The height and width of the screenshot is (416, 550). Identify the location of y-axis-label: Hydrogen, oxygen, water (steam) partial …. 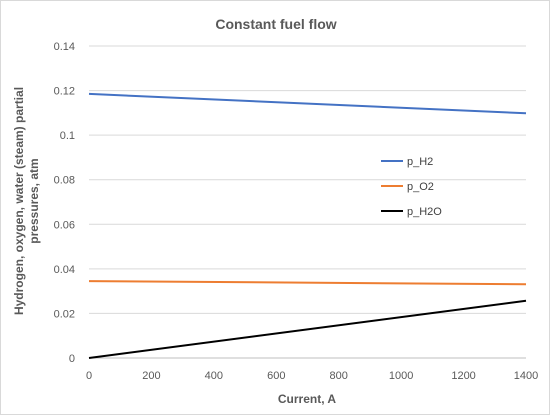
(26, 201).